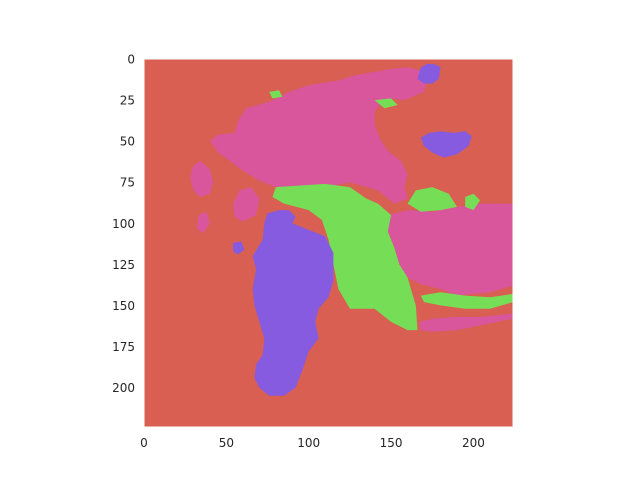 Image resolution: width=640 pixels, height=480 pixels. I want to click on y-tick-label: 75, so click(127, 183).